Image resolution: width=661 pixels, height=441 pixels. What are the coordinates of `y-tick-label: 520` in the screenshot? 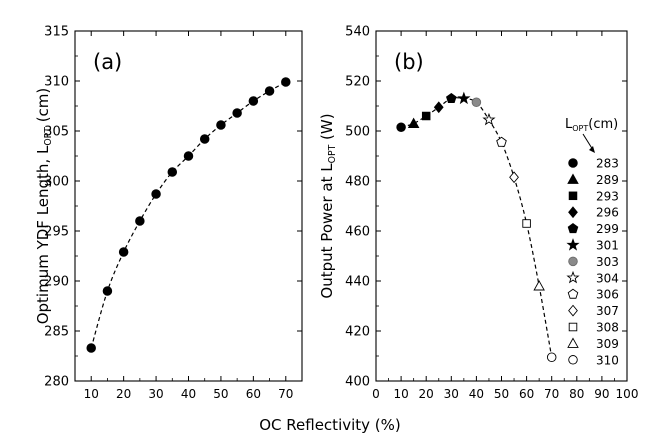 It's located at (357, 82).